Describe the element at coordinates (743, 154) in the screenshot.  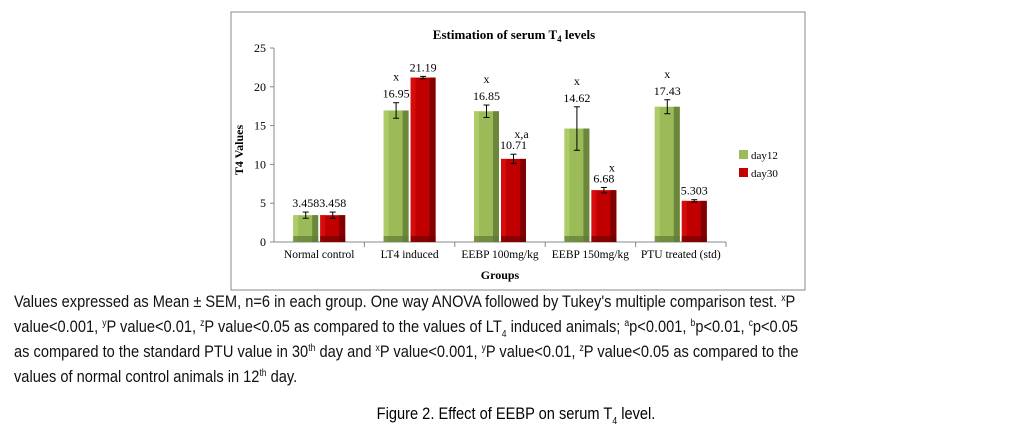
I see `legend-swatch-day12` at that location.